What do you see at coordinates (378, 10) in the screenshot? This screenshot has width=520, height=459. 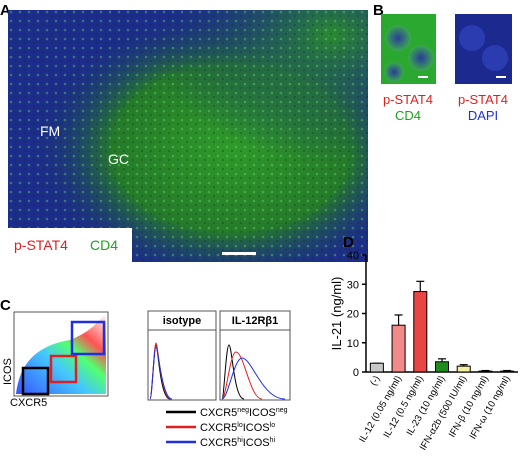 I see `panel-label: B` at bounding box center [378, 10].